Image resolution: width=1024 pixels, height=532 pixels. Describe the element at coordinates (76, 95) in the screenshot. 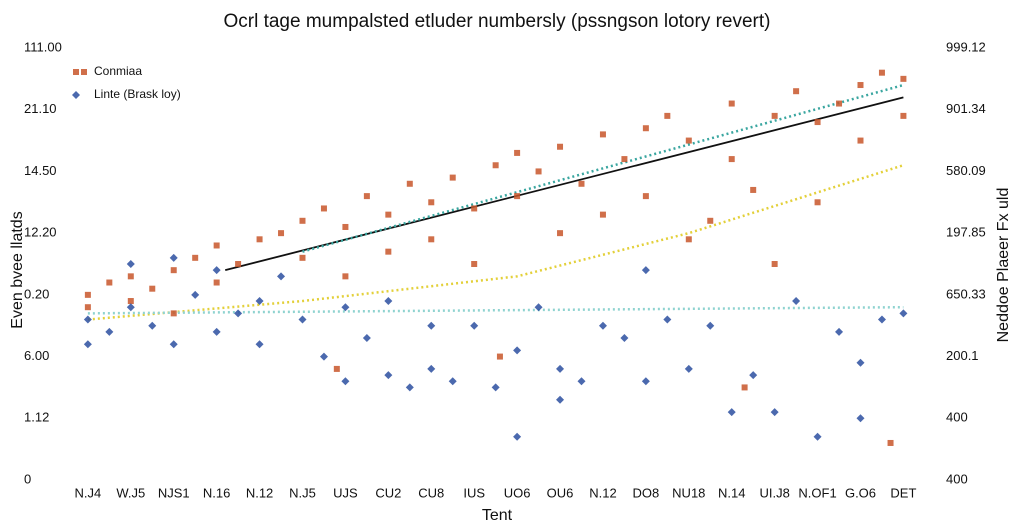

I see `legend-marker` at that location.